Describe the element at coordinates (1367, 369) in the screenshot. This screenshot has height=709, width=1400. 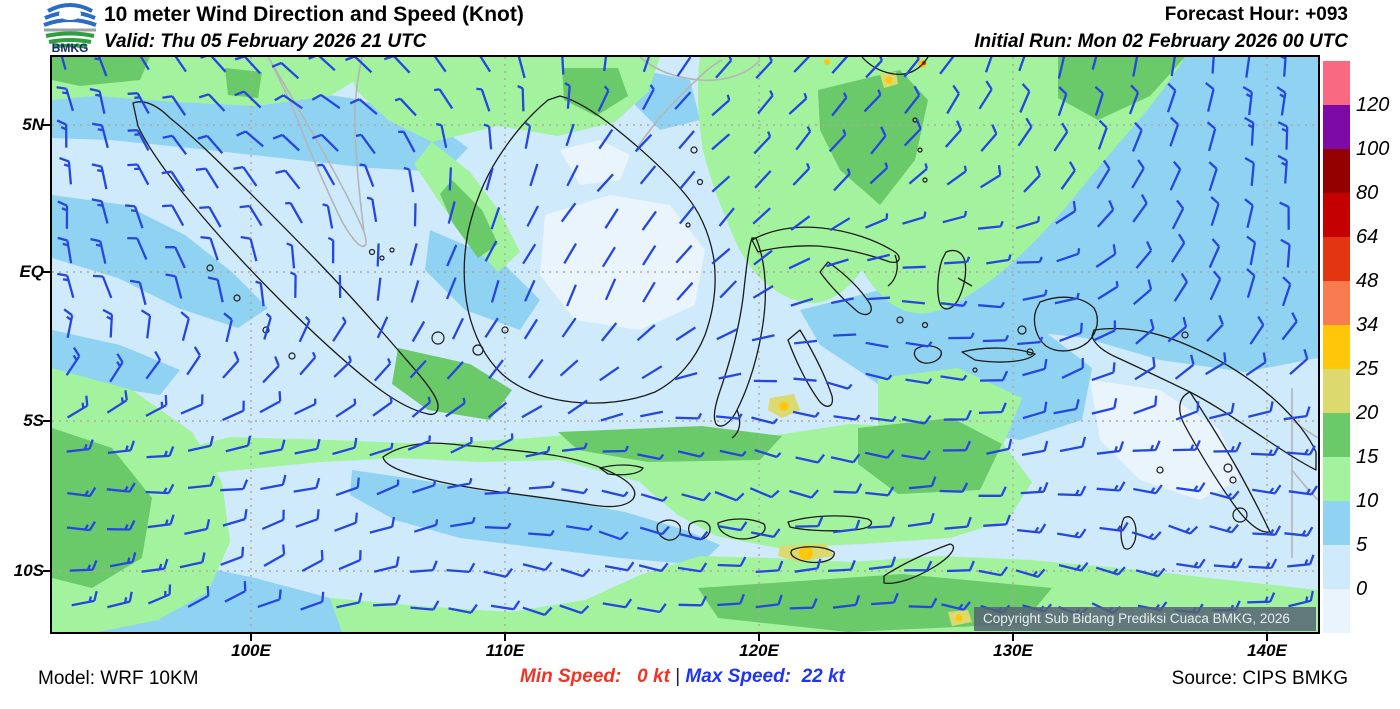
I see `legend-tick-label: 25` at that location.